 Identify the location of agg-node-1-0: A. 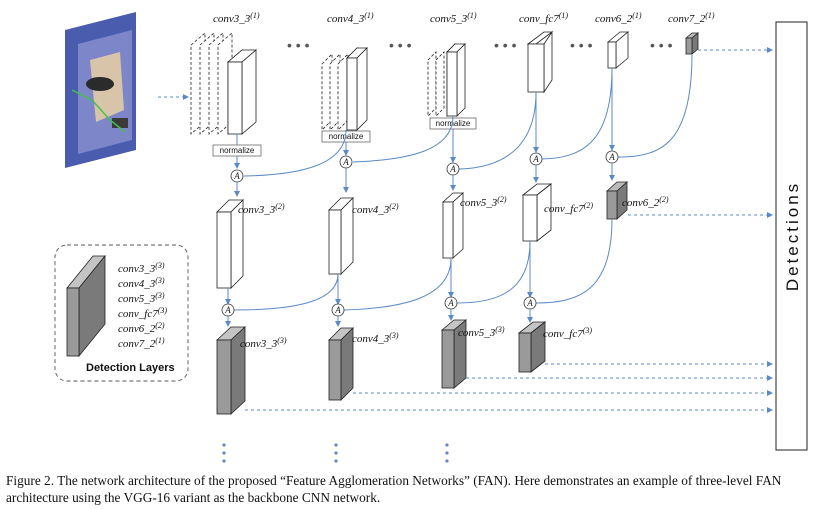
(237, 176).